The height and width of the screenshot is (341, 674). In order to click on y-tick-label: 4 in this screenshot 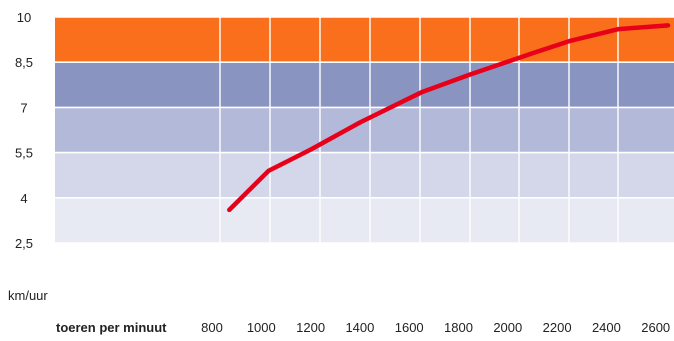, I will do `click(23, 198)`.